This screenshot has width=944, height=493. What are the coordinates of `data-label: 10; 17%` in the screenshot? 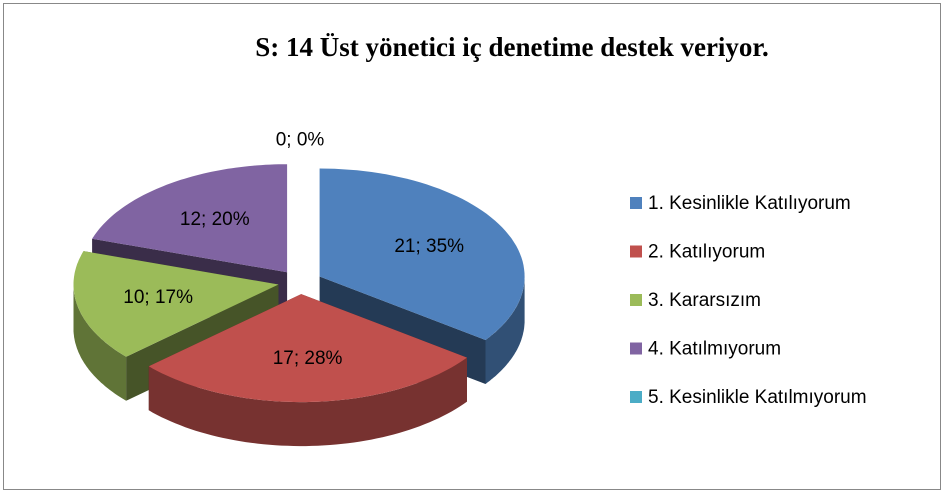 It's located at (158, 297).